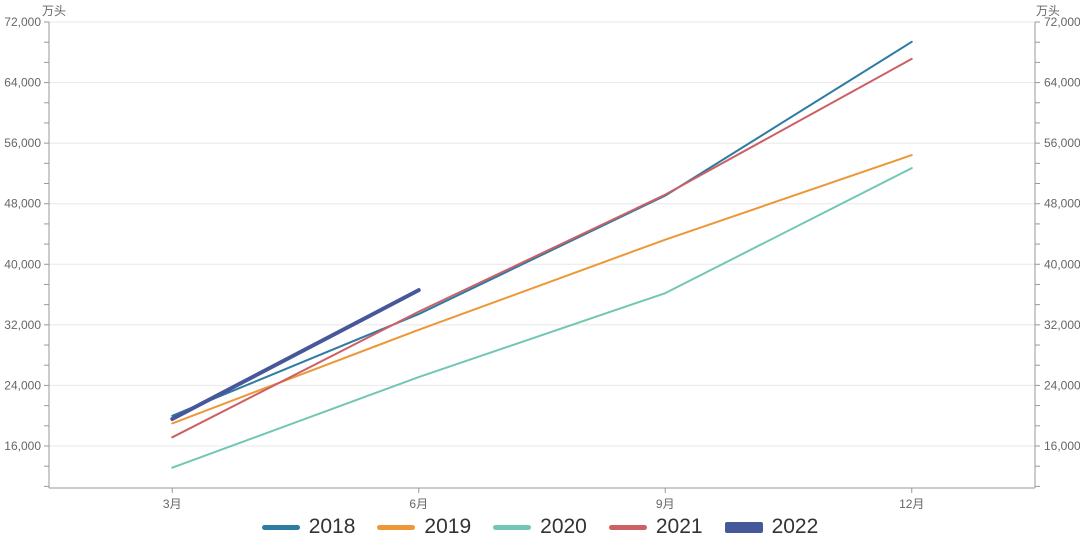 The width and height of the screenshot is (1080, 542). Describe the element at coordinates (22, 264) in the screenshot. I see `y-axis-label-left: 40,000` at that location.